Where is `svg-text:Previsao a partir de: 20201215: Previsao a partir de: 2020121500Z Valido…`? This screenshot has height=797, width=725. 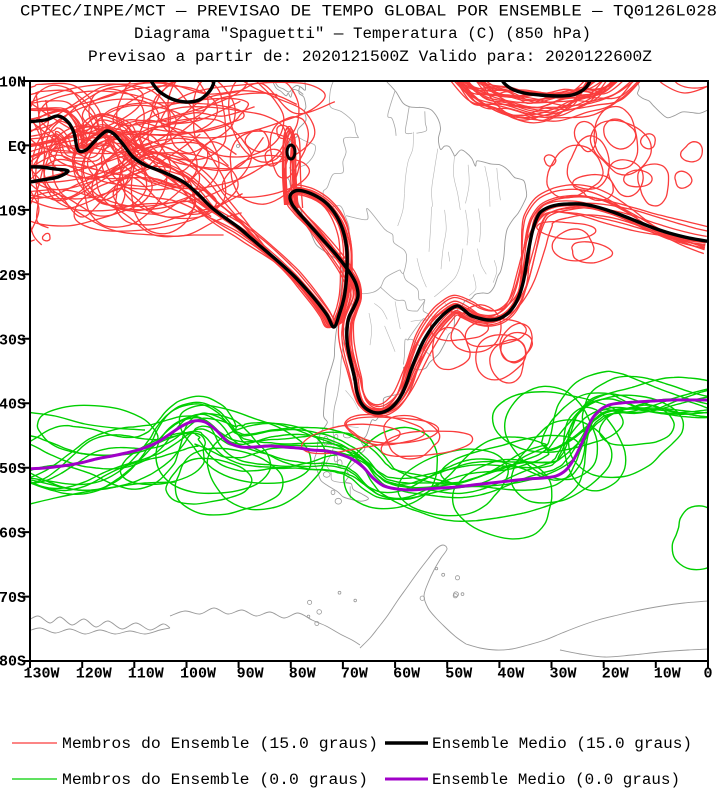
svg-text:Previsao a partir de: 20201215: Previsao a partir de: 2020121500Z Valido… is located at coordinates (370, 57).